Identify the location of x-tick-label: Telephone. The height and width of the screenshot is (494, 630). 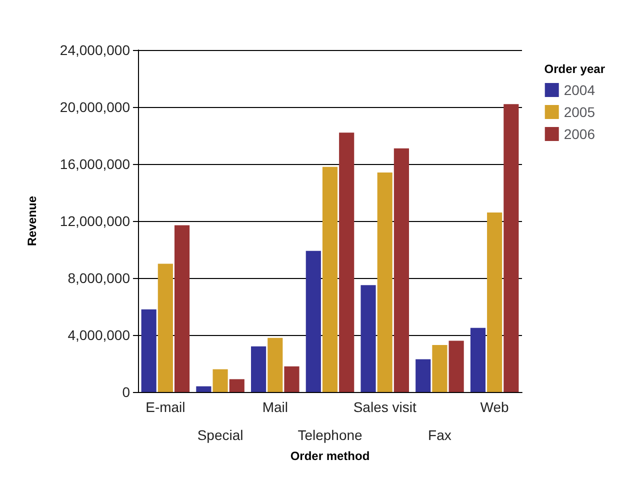
(330, 435).